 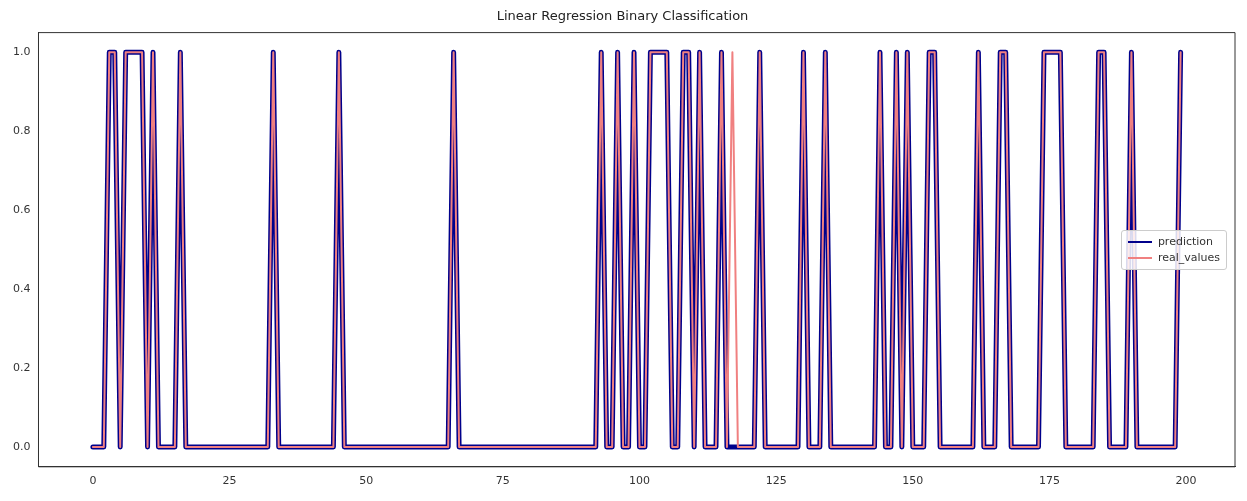 I want to click on x-tick-label: 75, so click(x=502, y=481).